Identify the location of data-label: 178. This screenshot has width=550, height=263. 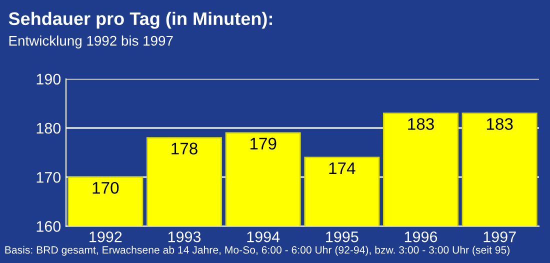
(185, 148).